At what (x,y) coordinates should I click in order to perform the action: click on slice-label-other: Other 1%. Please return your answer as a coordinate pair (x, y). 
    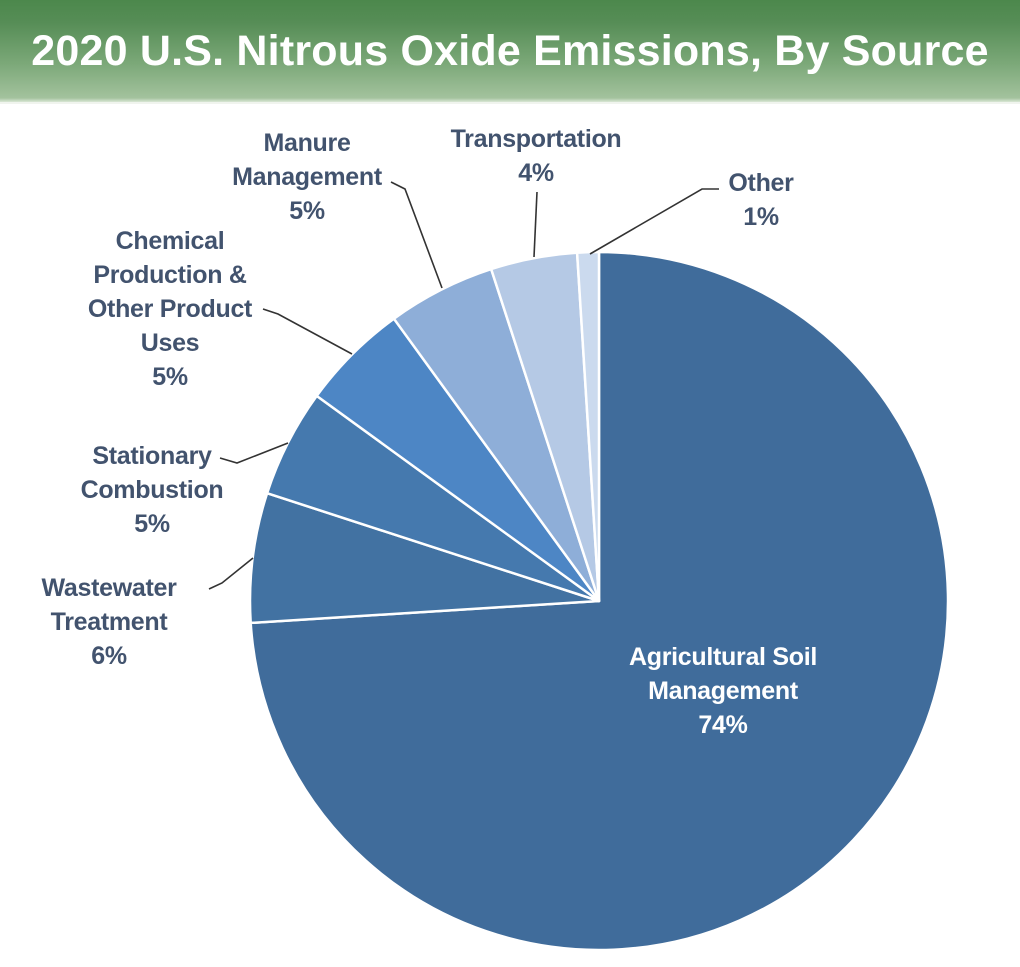
    Looking at the image, I should click on (760, 200).